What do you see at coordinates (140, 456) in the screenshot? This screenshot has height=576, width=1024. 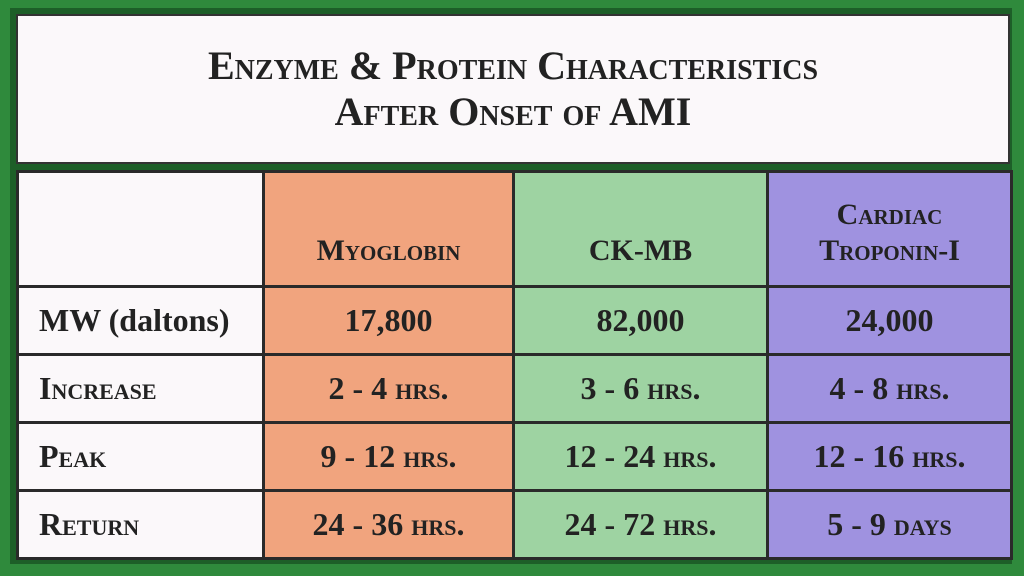 I see `row-label: Peak` at bounding box center [140, 456].